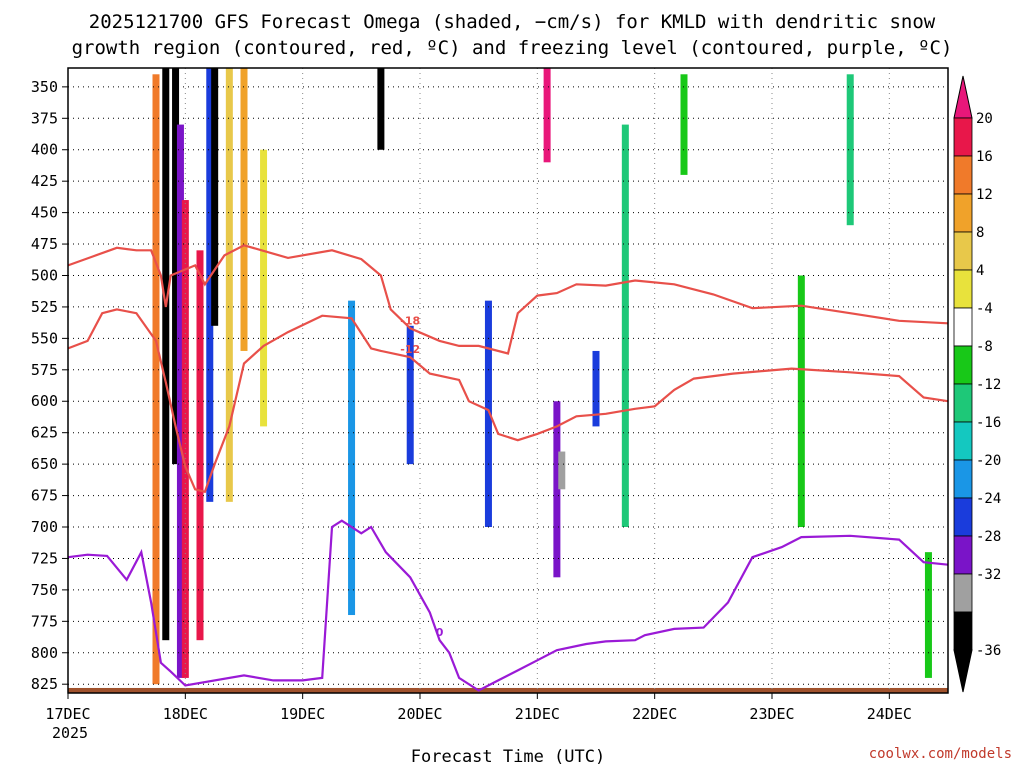 The width and height of the screenshot is (1024, 768). I want to click on x-tick-label-21DEC: 21DEC, so click(537, 714).